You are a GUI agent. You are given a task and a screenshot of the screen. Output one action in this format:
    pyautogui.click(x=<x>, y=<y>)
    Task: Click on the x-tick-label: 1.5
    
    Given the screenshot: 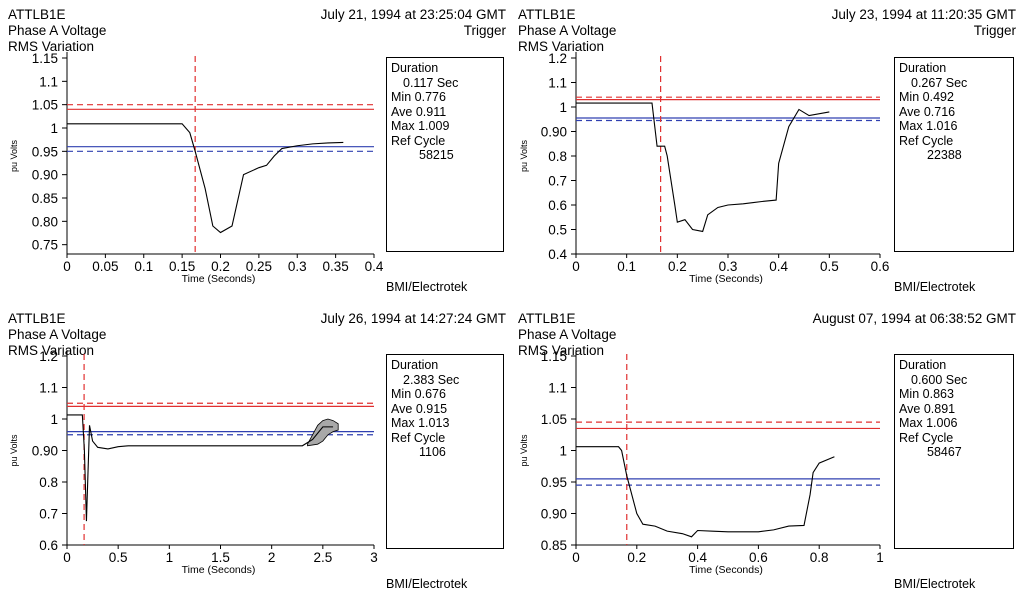 What is the action you would take?
    pyautogui.click(x=220, y=557)
    